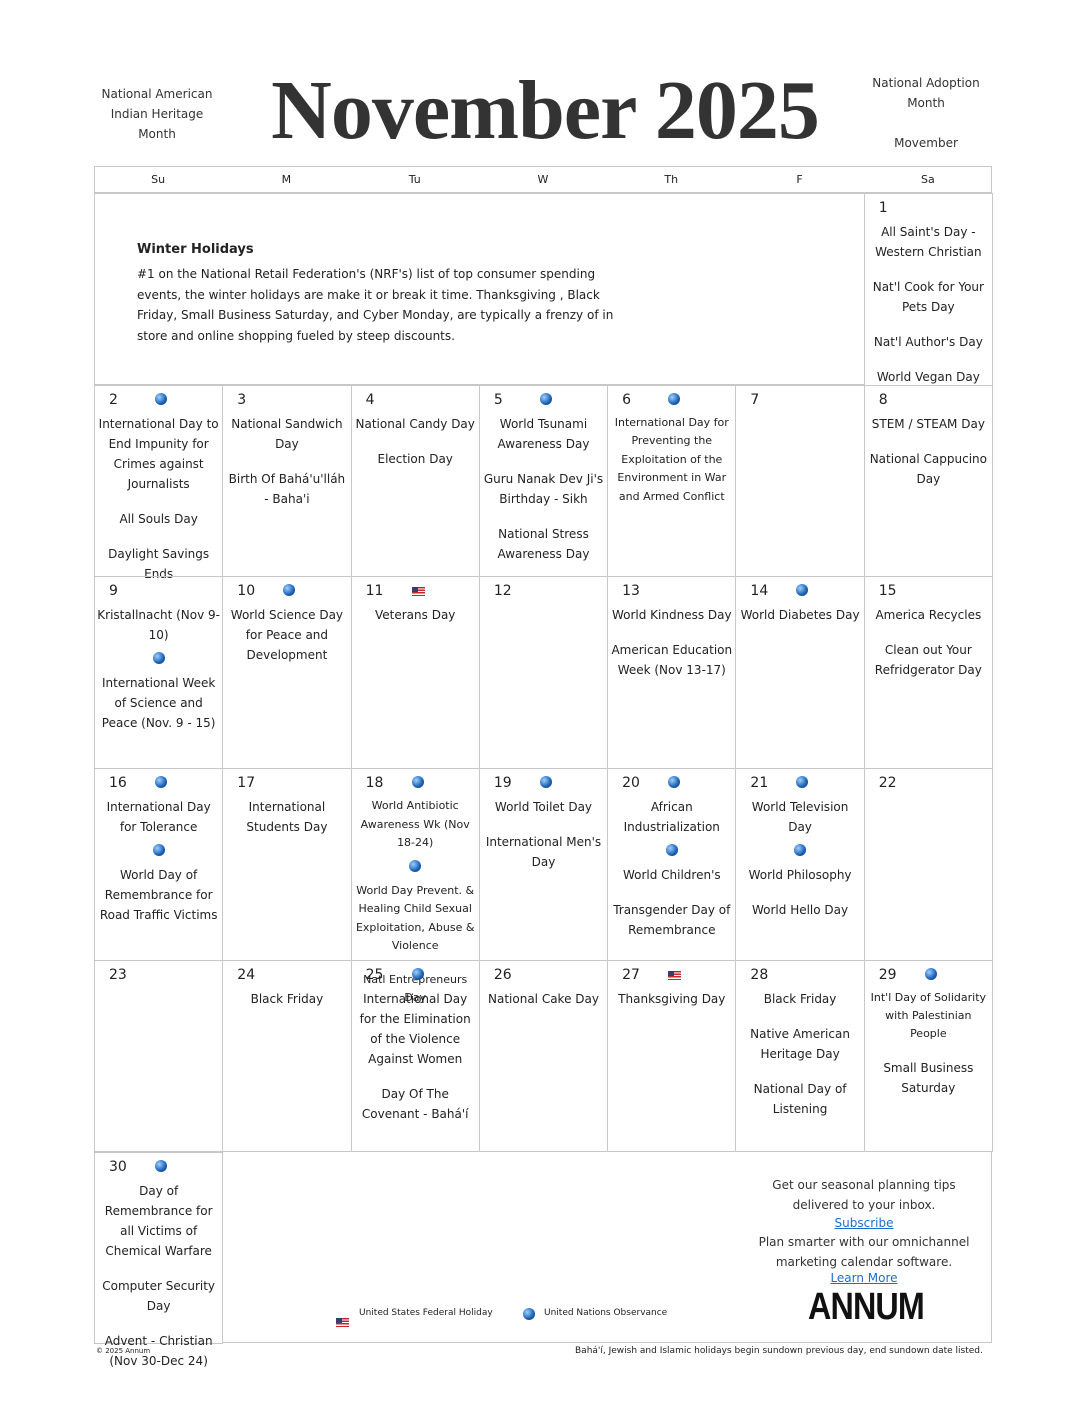 The height and width of the screenshot is (1408, 1088). What do you see at coordinates (287, 433) in the screenshot?
I see `event: National Sandwich Day` at bounding box center [287, 433].